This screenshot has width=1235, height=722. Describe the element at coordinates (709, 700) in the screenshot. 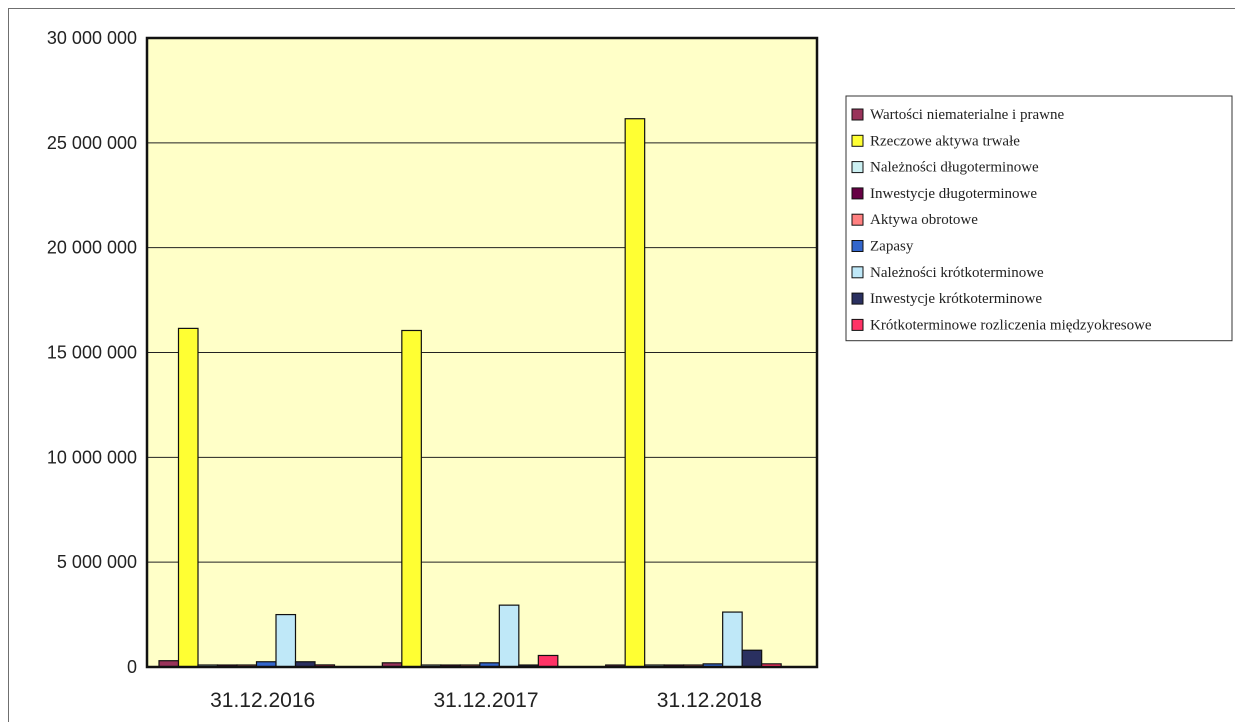

I see `x-tick-label: 31.12.2018` at that location.